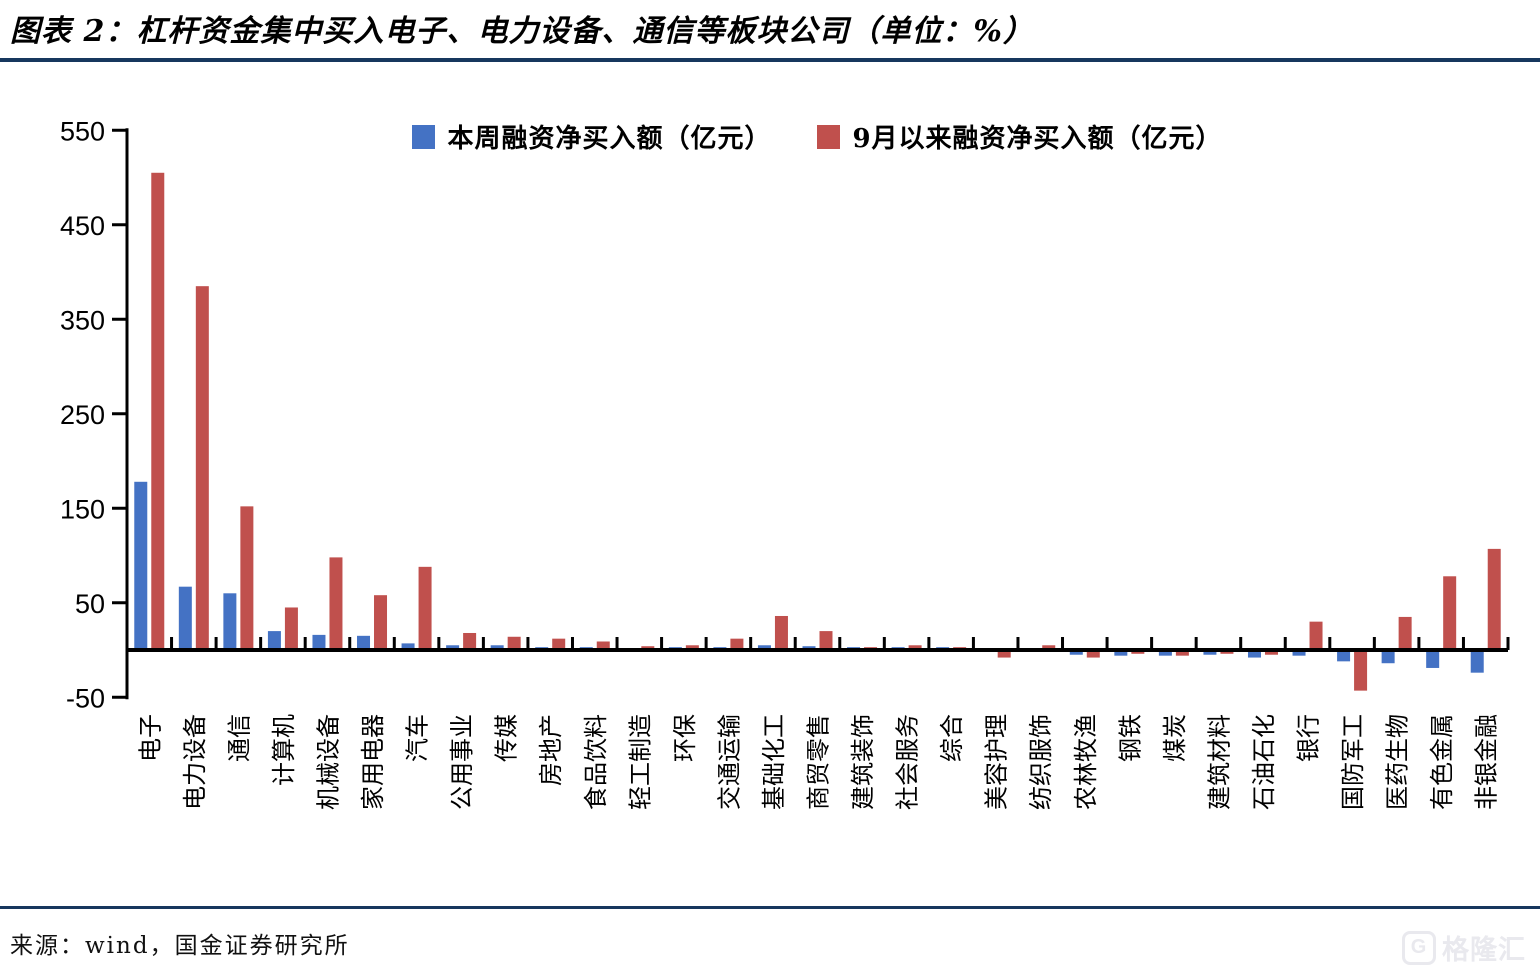 Image resolution: width=1540 pixels, height=970 pixels. What do you see at coordinates (908, 762) in the screenshot?
I see `x-category-label: 社会服务` at bounding box center [908, 762].